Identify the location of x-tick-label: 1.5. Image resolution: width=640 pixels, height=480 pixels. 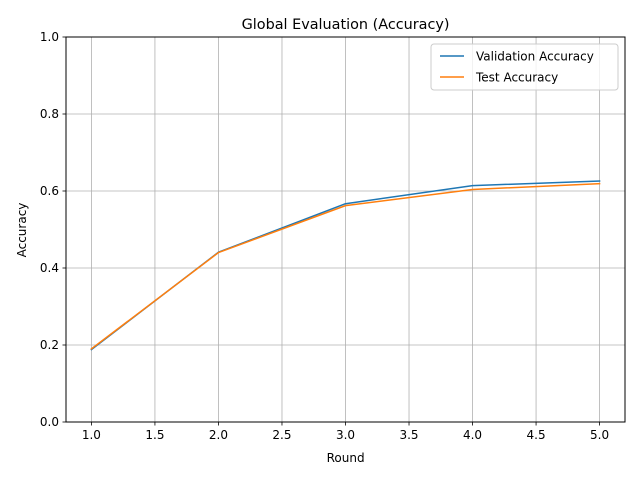
(154, 435).